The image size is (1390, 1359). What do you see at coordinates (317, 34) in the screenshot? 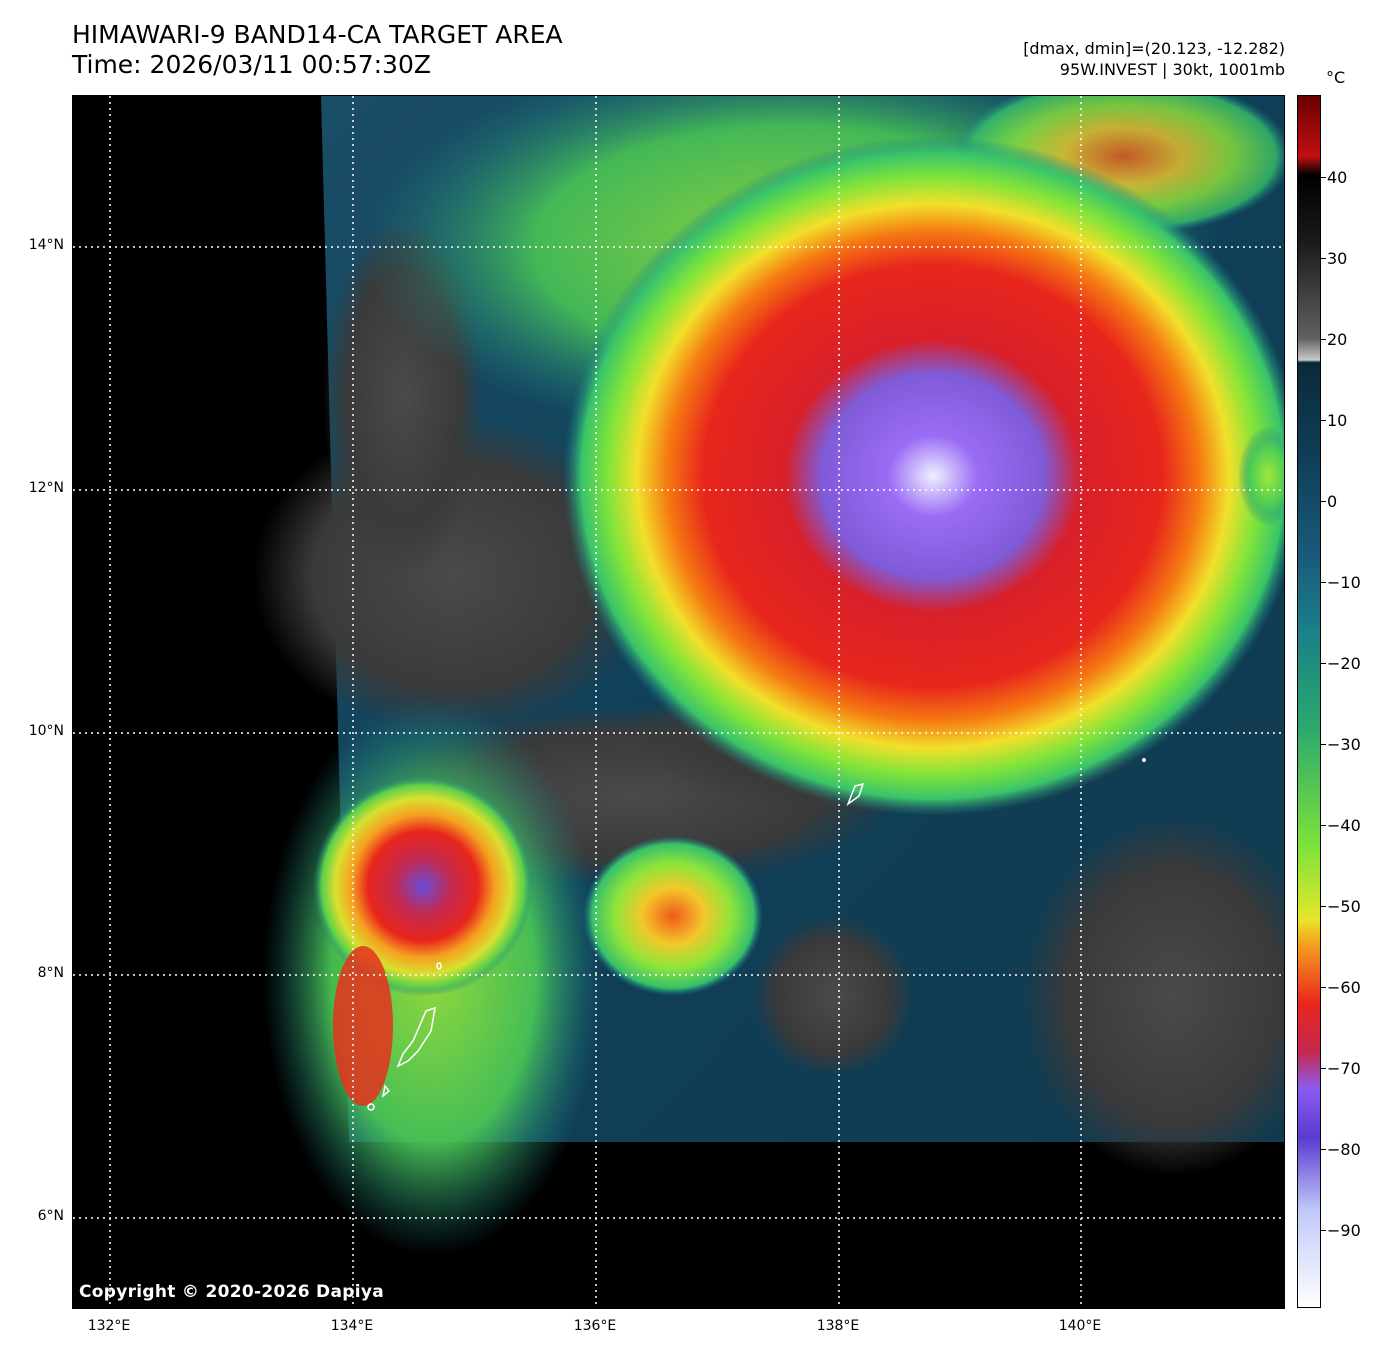
I see `title-line-1: HIMAWARI-9 BAND14-CA TARGET AREA` at bounding box center [317, 34].